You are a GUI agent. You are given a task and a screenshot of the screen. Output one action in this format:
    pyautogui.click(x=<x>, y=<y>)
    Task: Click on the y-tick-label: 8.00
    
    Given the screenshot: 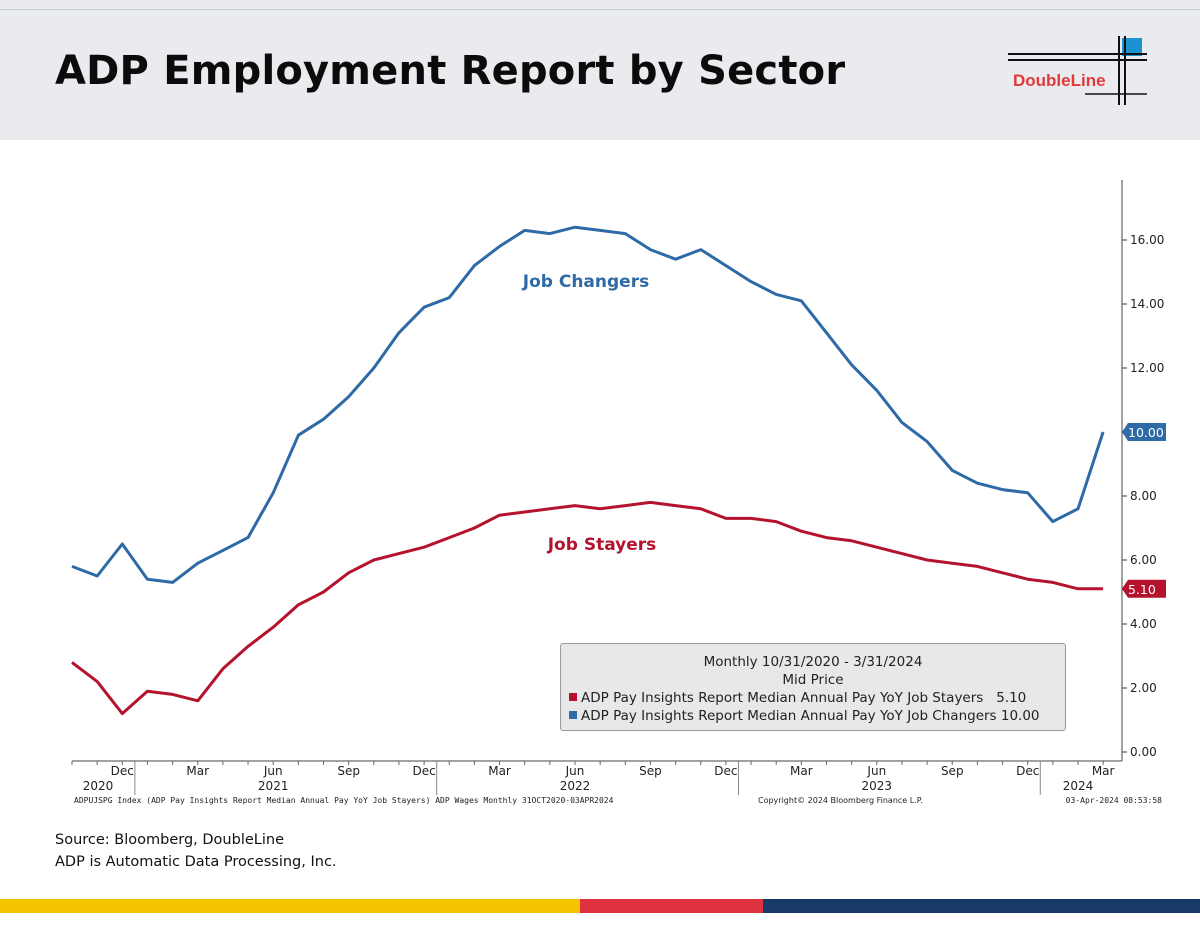 What is the action you would take?
    pyautogui.click(x=1143, y=496)
    